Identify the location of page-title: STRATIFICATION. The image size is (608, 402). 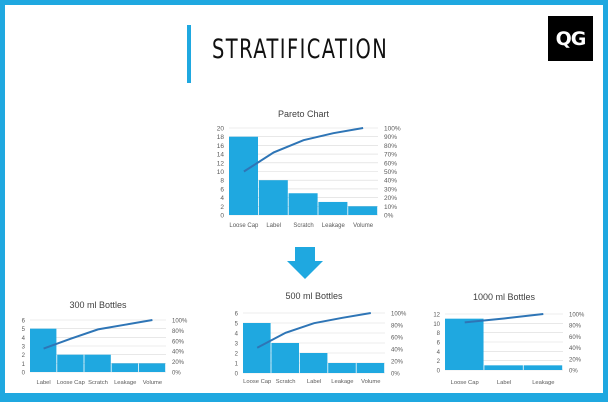
(300, 49).